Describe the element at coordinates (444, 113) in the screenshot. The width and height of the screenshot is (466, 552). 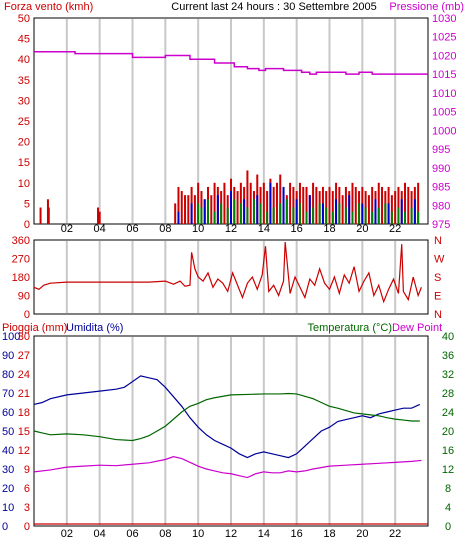
I see `pressure-y-tick-5: 1005` at that location.